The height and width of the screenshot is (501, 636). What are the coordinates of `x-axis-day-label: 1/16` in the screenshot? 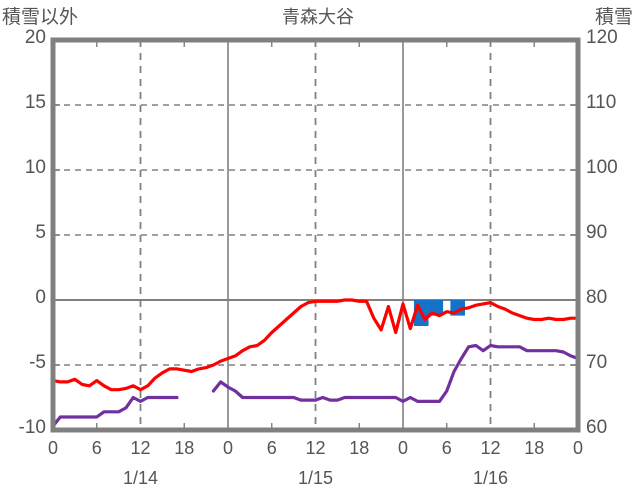 It's located at (490, 478).